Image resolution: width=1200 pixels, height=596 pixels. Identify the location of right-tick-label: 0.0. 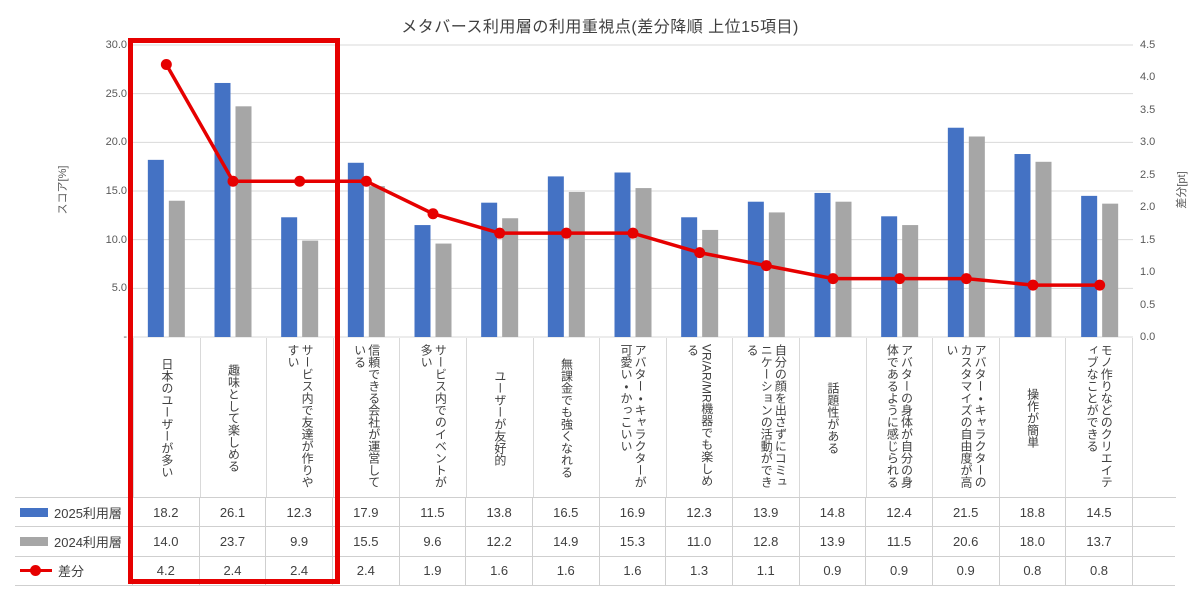
(1148, 337).